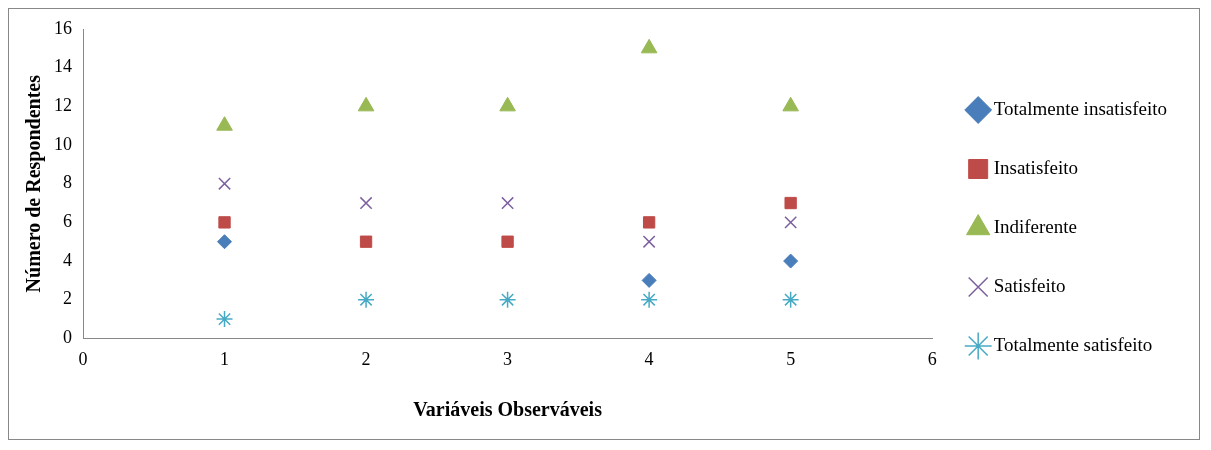  What do you see at coordinates (1035, 226) in the screenshot?
I see `legend-label: Indiferente` at bounding box center [1035, 226].